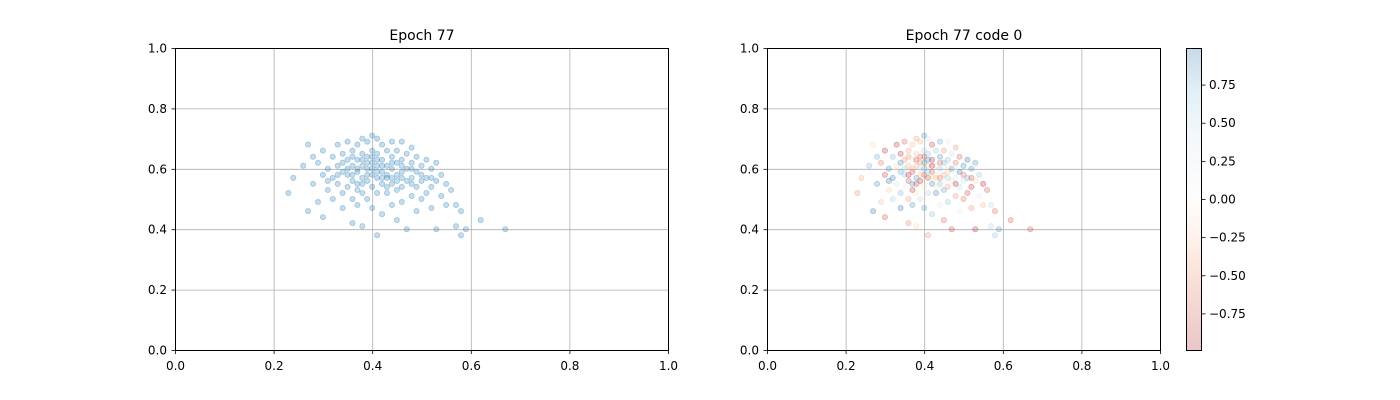  What do you see at coordinates (397, 185) in the screenshot?
I see `data-points` at bounding box center [397, 185].